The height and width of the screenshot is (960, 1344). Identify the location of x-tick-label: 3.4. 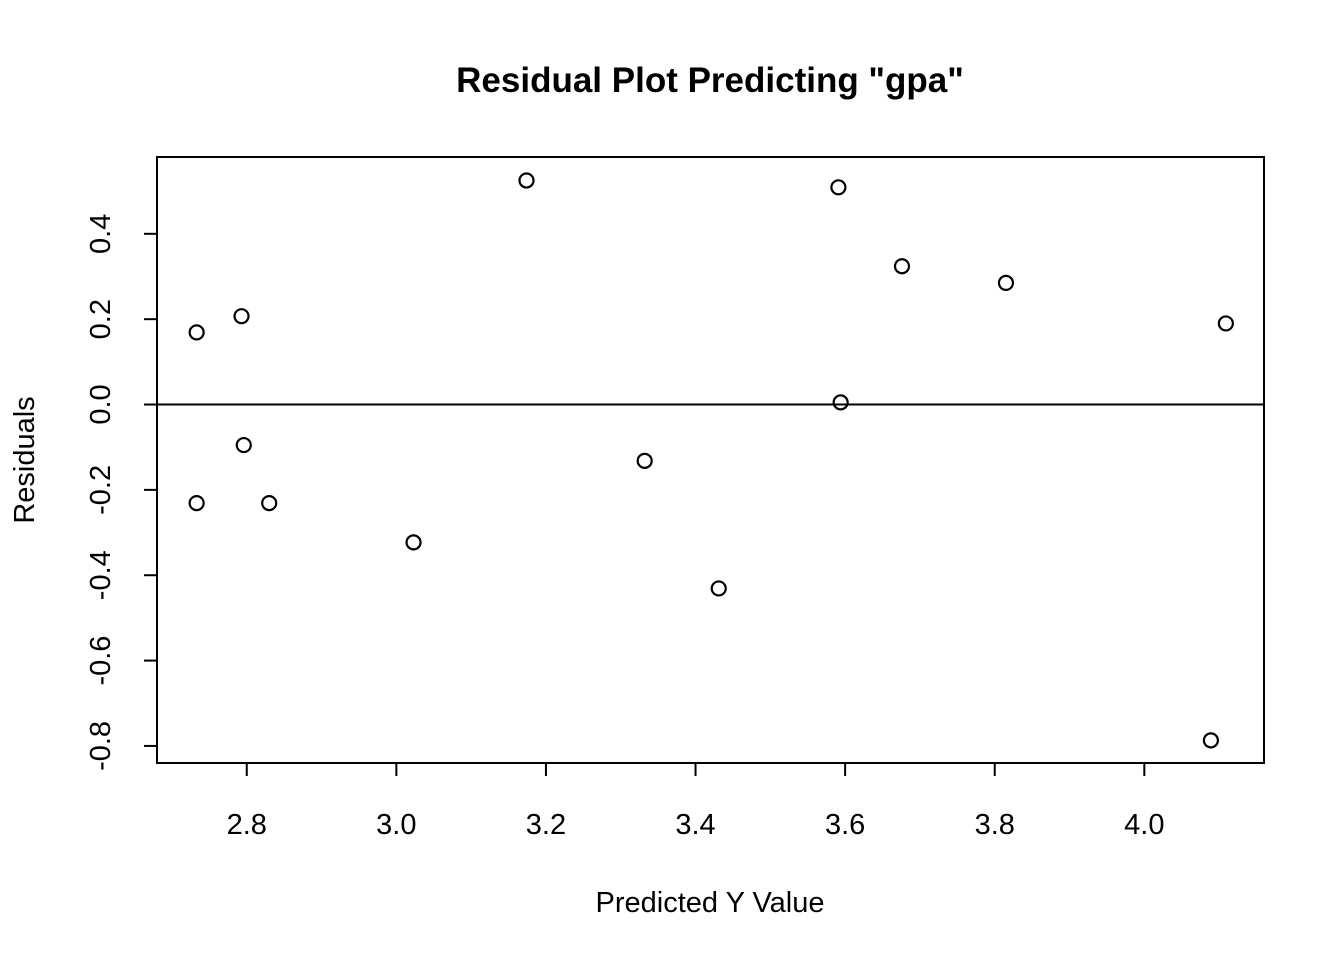
(695, 825).